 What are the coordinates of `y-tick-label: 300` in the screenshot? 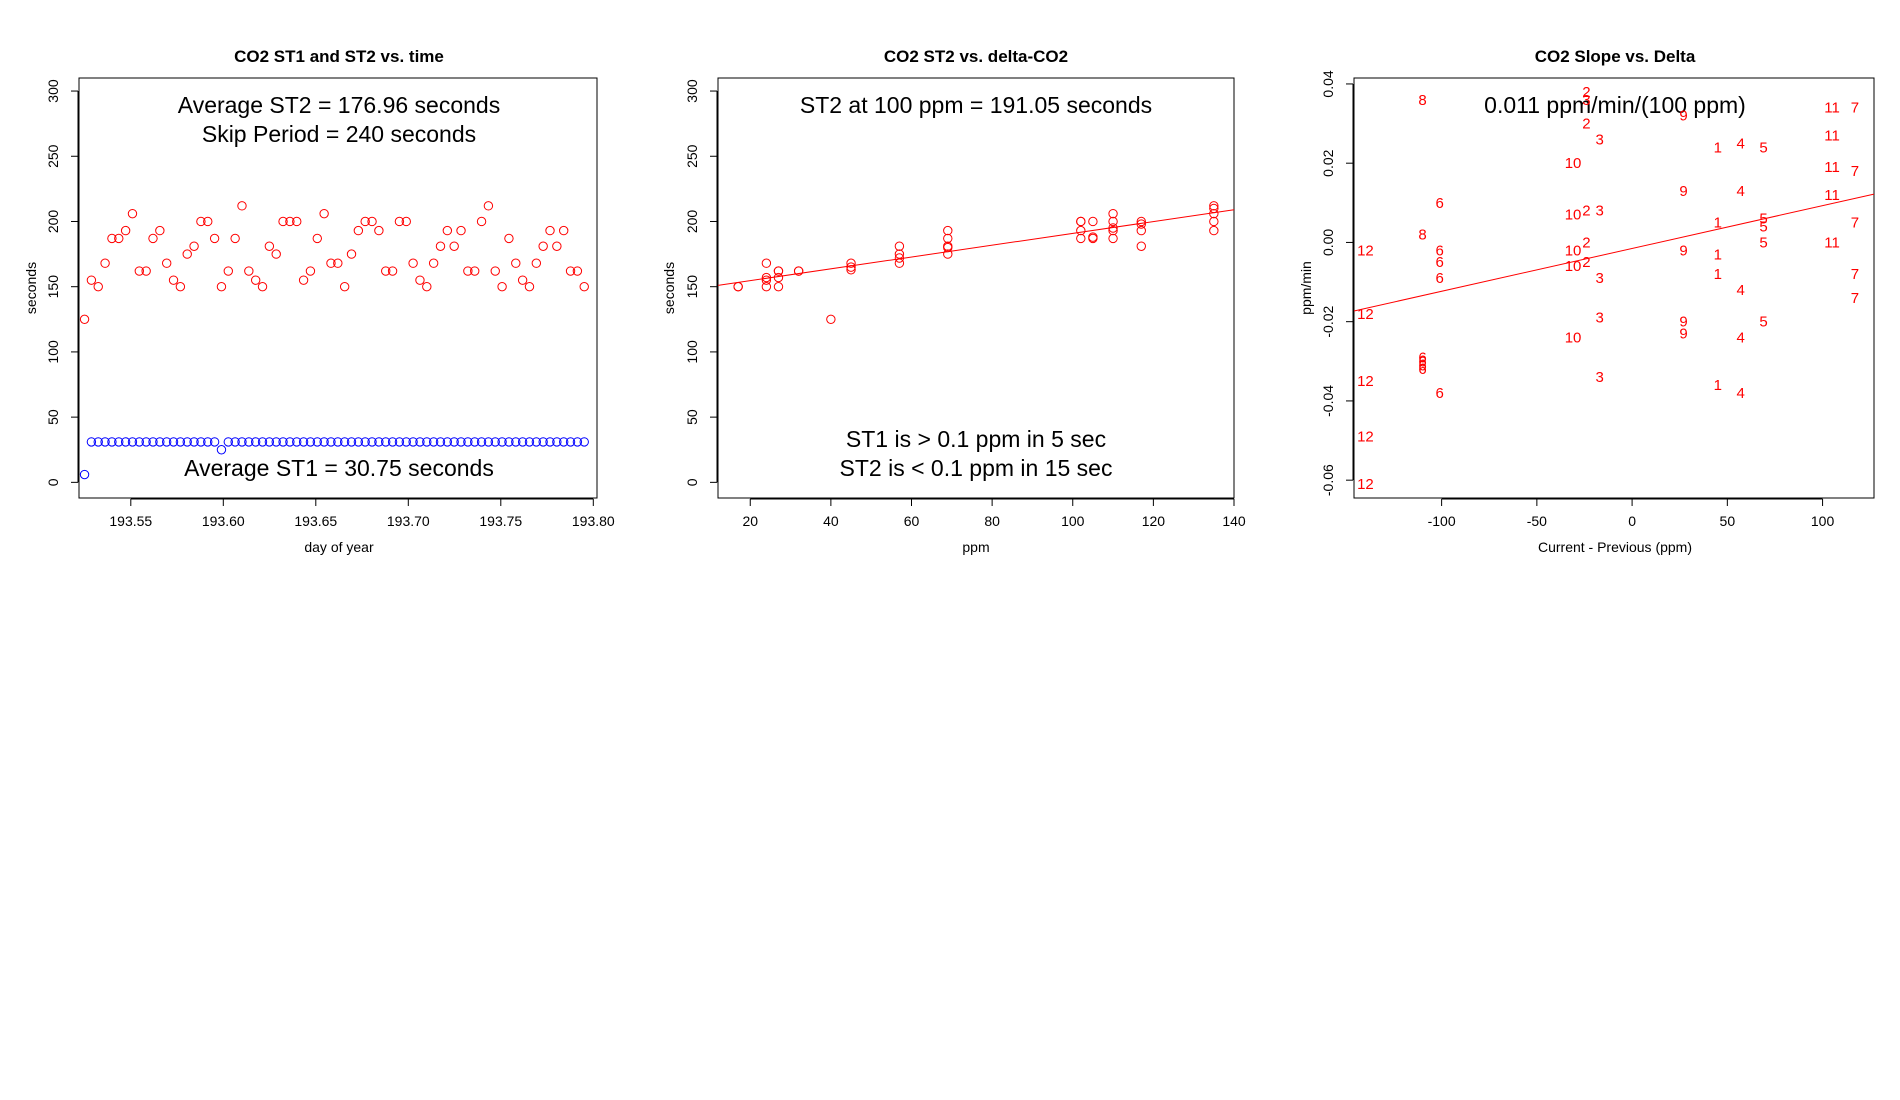 It's located at (53, 91).